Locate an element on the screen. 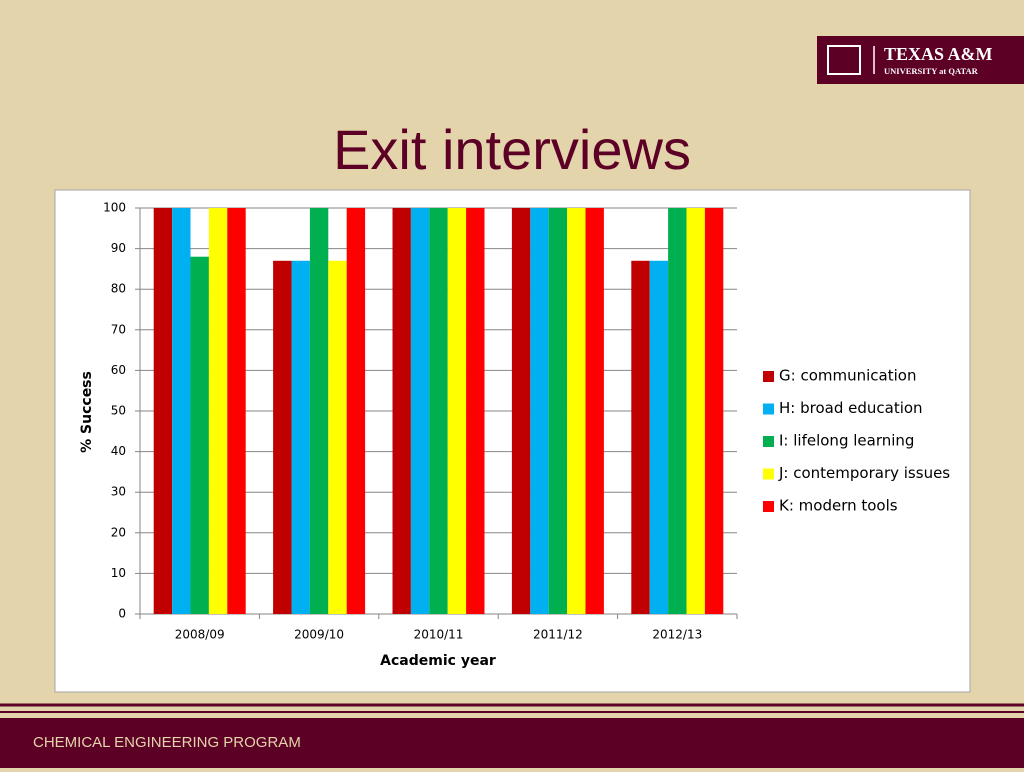  x-tick-label: 2012/13 is located at coordinates (677, 635).